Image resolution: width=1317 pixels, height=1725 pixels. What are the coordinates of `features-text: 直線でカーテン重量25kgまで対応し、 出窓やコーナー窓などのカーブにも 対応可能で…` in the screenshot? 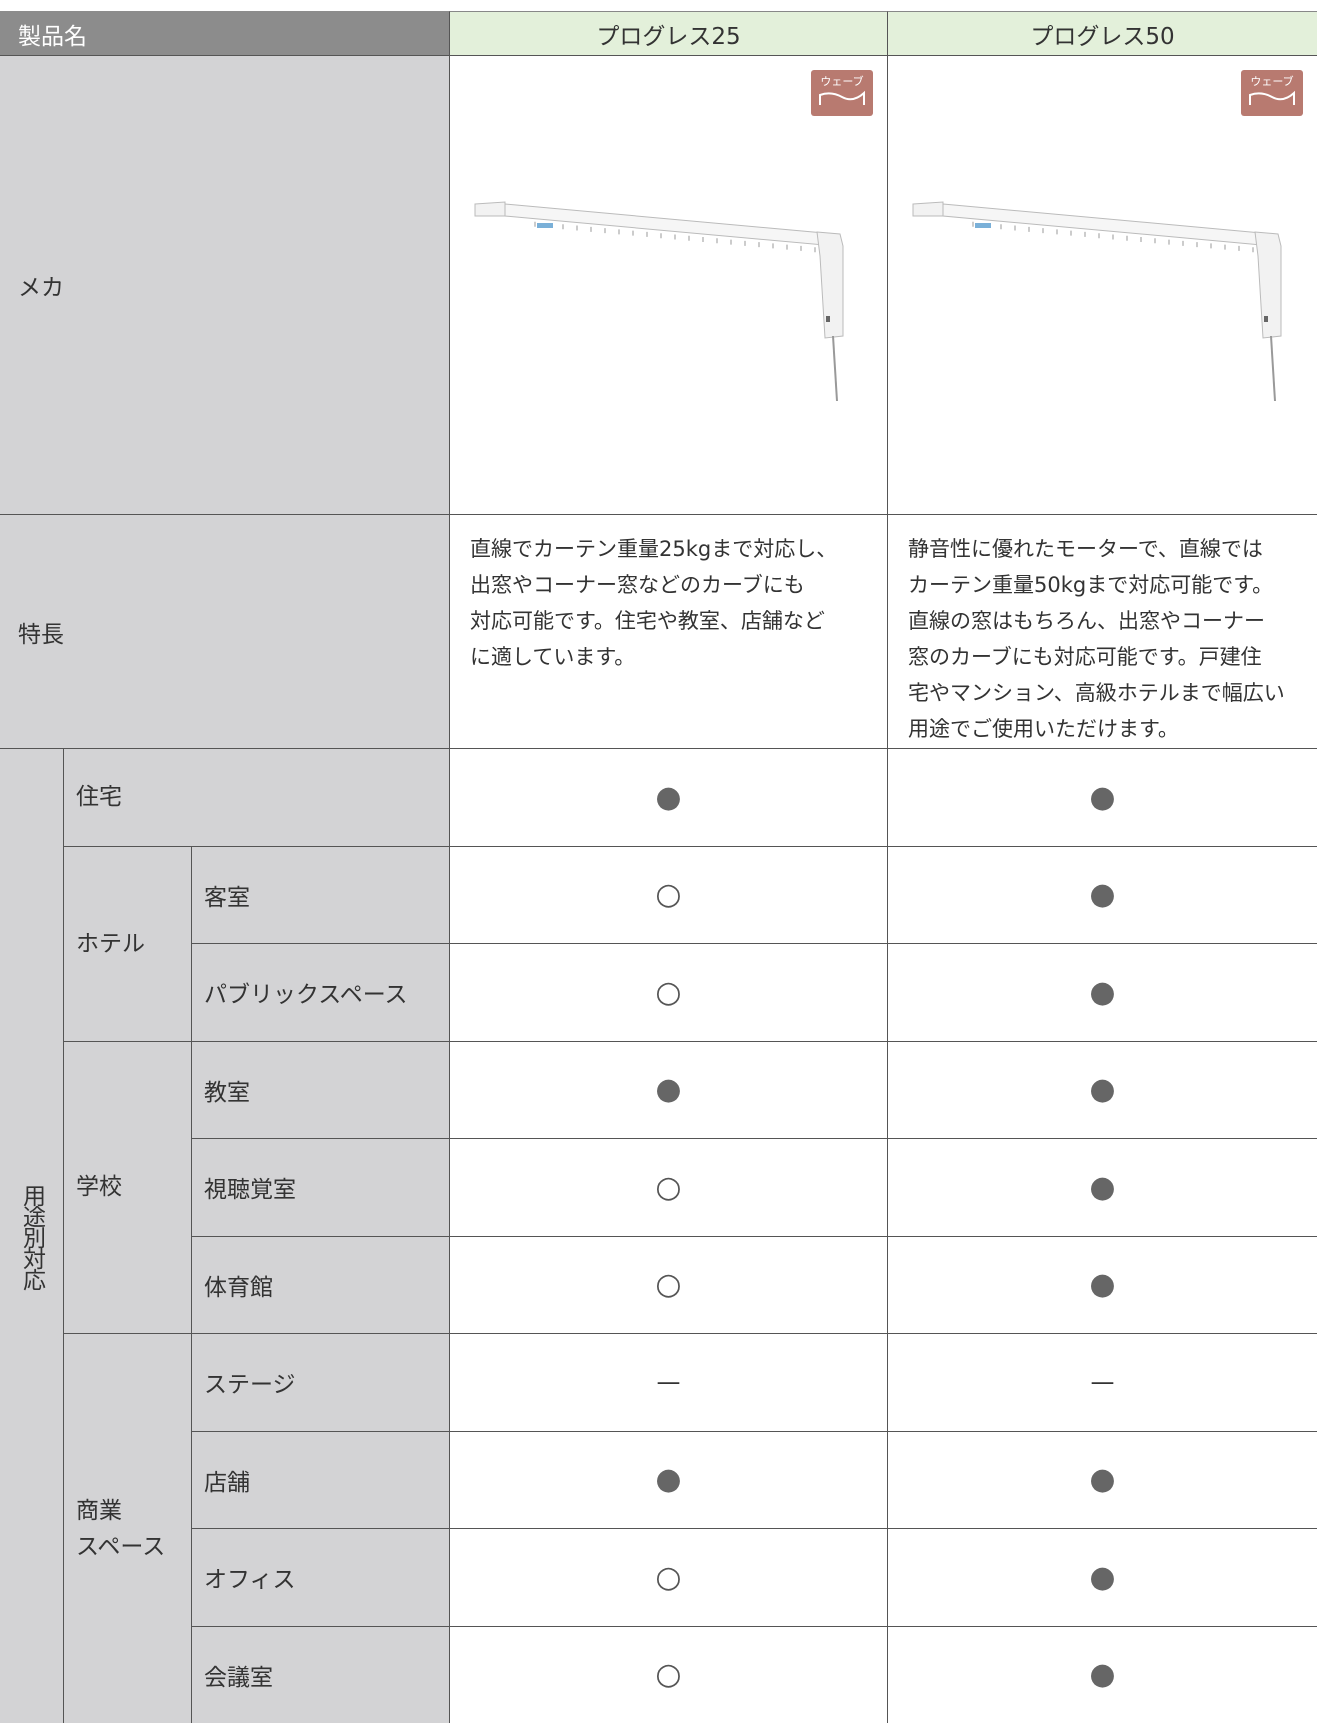 It's located at (668, 631).